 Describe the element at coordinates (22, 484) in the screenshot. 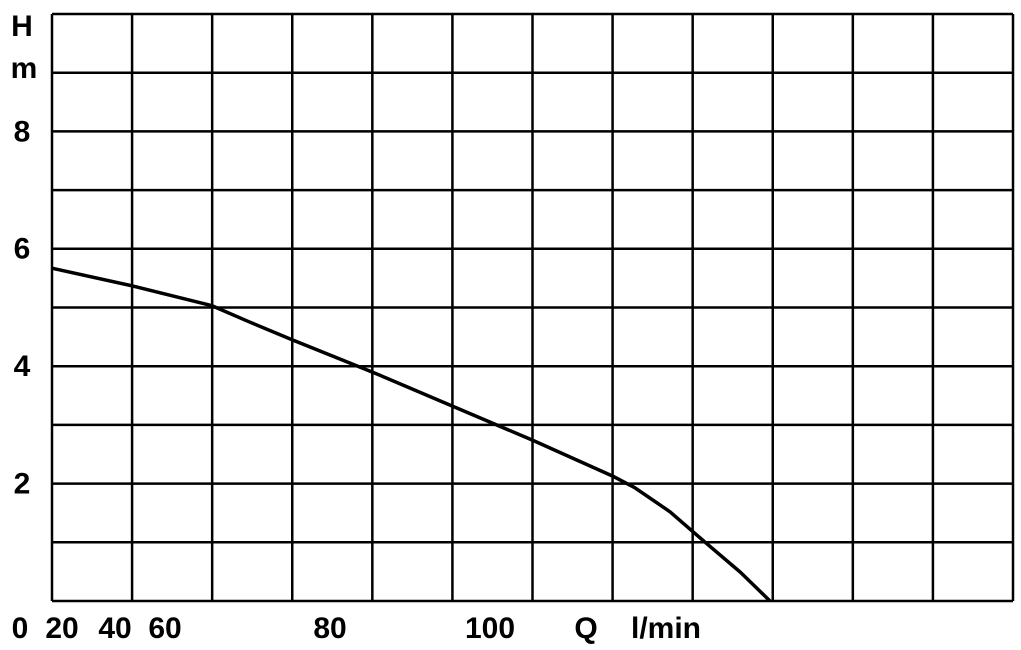

I see `y-tick-label: 2` at that location.